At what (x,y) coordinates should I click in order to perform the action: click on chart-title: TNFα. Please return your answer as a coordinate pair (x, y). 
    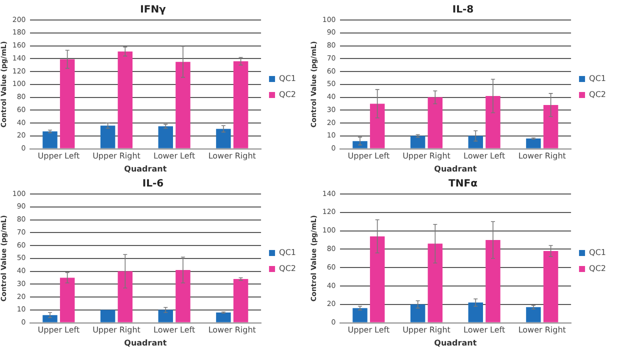
    Looking at the image, I should click on (463, 184).